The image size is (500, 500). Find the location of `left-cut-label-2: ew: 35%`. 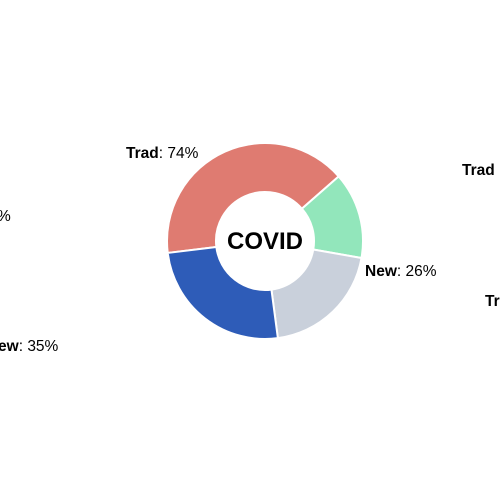

left-cut-label-2: ew: 35% is located at coordinates (29, 346).